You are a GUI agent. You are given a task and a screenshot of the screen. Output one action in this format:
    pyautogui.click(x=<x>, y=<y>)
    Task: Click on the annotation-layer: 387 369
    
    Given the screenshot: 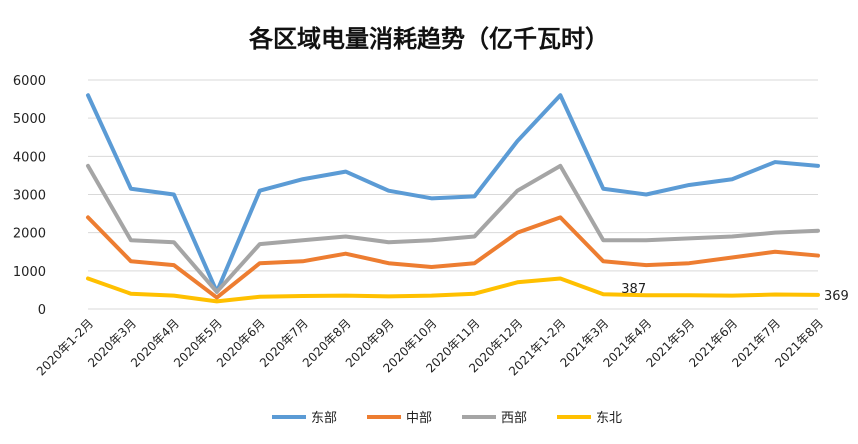 What is the action you would take?
    pyautogui.click(x=735, y=293)
    